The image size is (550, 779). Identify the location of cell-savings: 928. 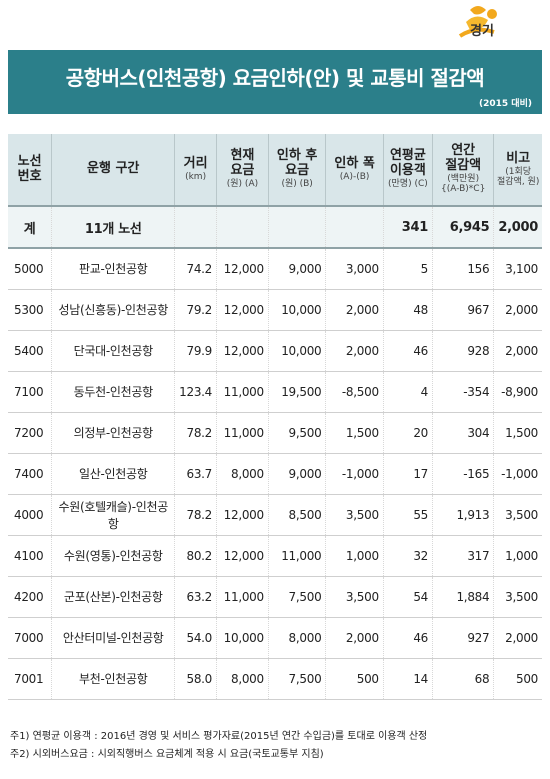
(463, 351).